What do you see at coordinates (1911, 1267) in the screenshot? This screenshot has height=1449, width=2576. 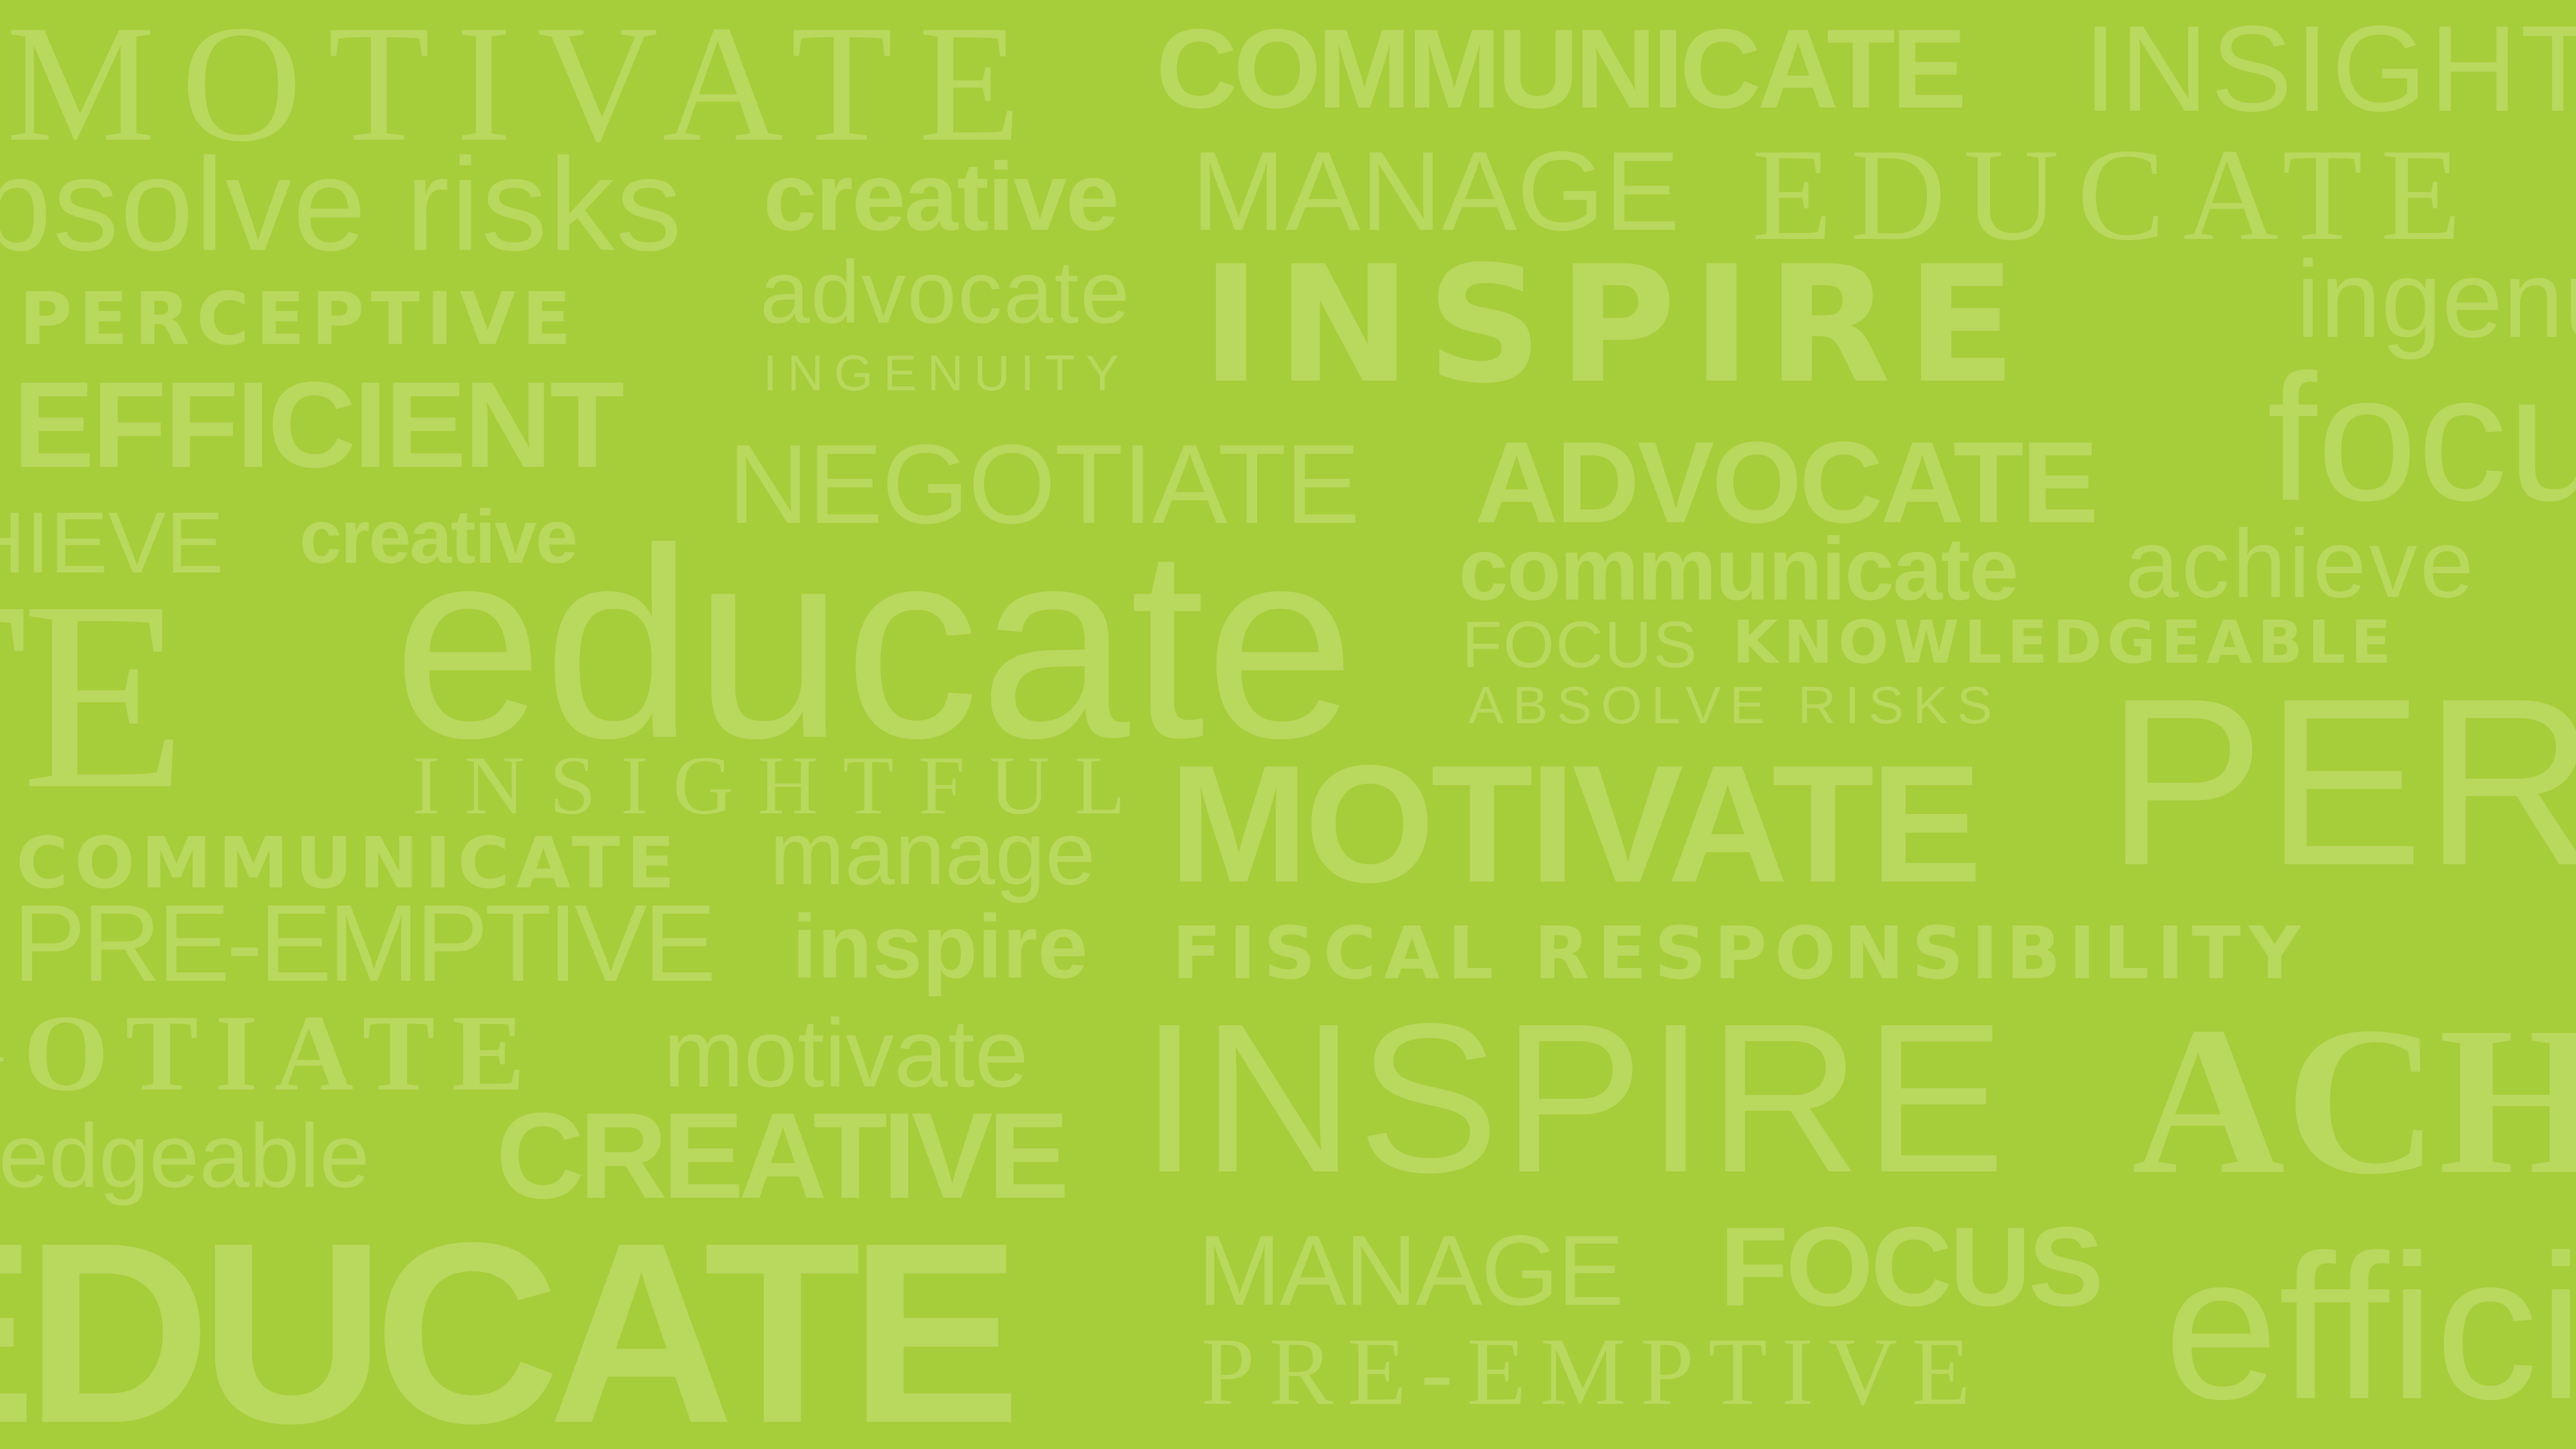 I see `word-focus-bold: FOCUS` at bounding box center [1911, 1267].